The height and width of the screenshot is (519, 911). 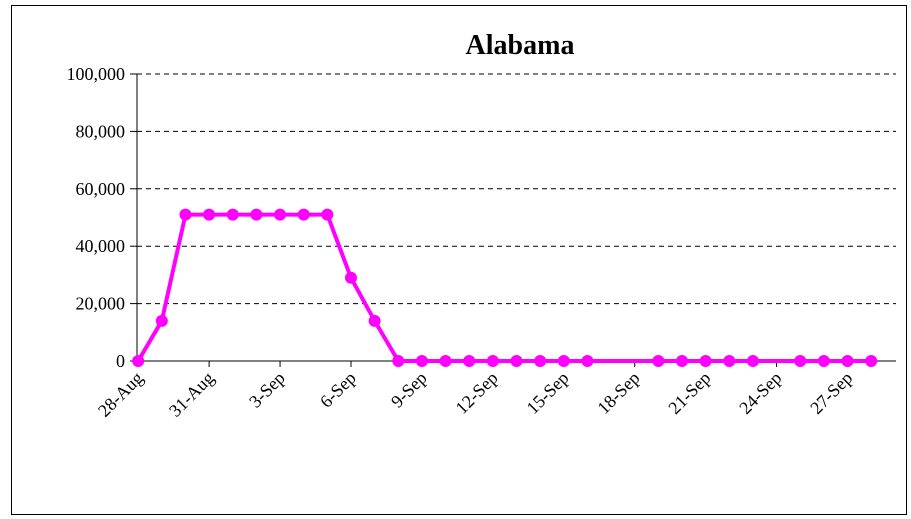 I want to click on x-tick-label: 24-Sep, so click(x=760, y=393).